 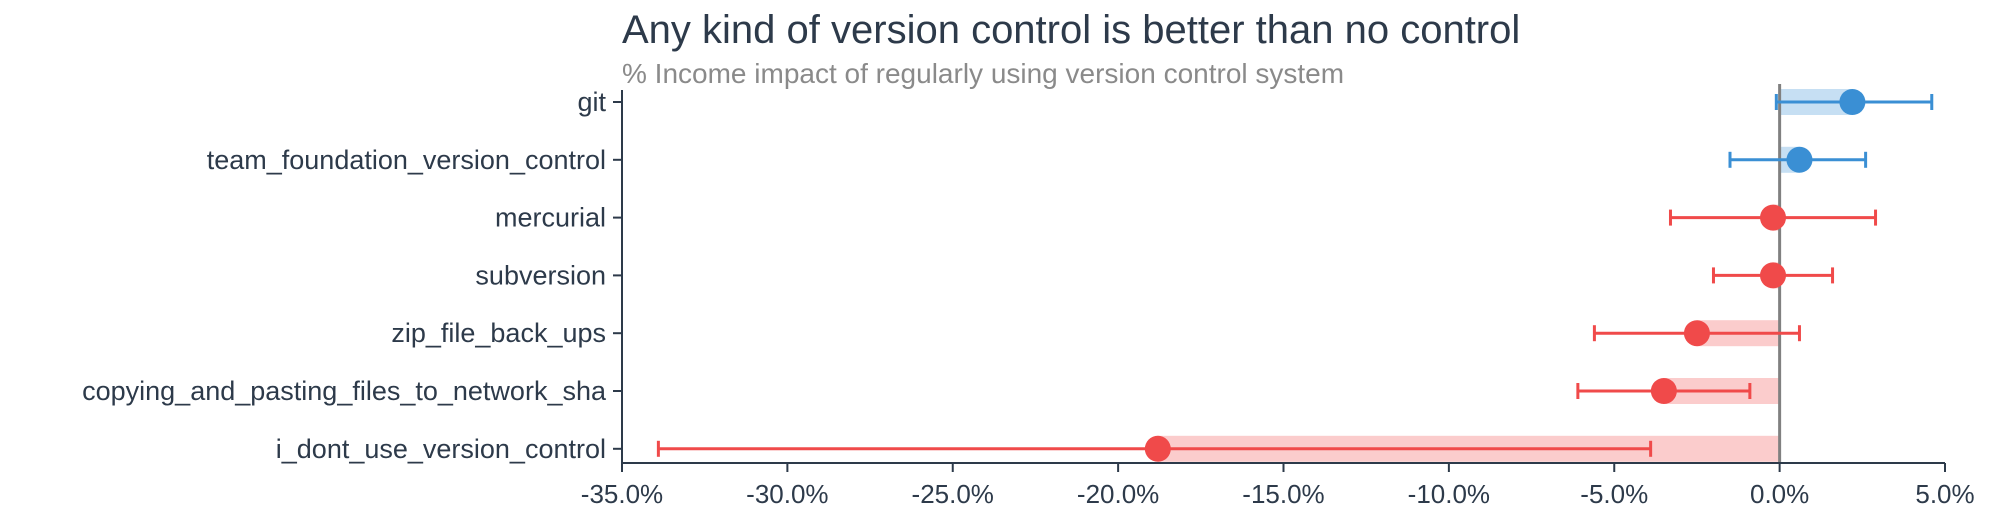 I want to click on x-tick-label: -25.0%, so click(x=953, y=494).